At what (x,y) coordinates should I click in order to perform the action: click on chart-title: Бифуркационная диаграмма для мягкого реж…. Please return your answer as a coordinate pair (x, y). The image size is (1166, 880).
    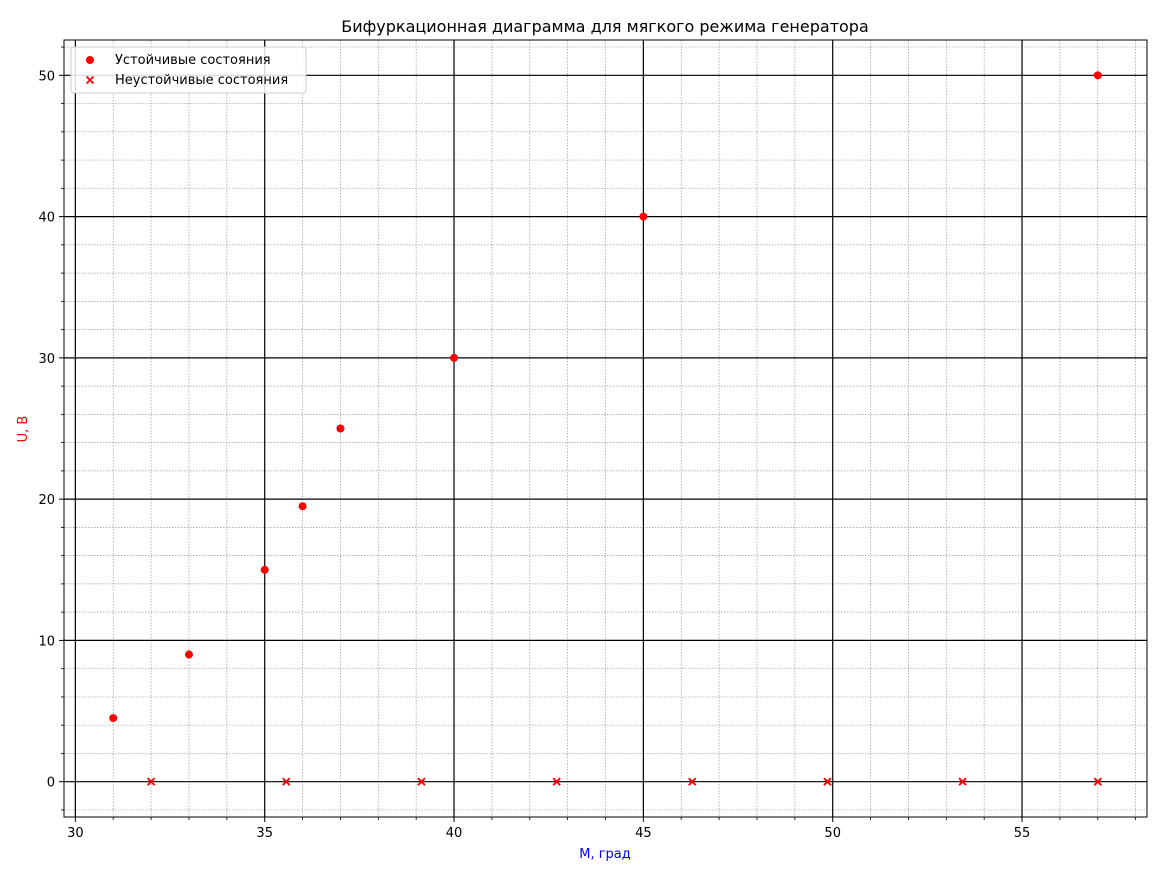
    Looking at the image, I should click on (605, 26).